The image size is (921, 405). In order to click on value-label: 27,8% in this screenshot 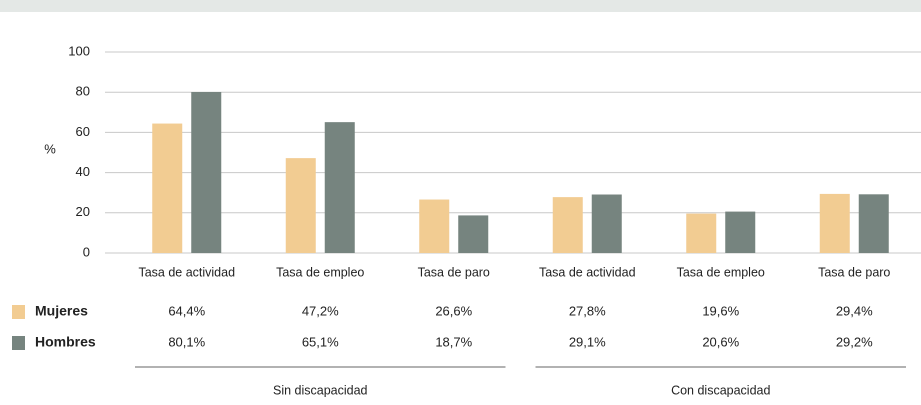, I will do `click(587, 310)`.